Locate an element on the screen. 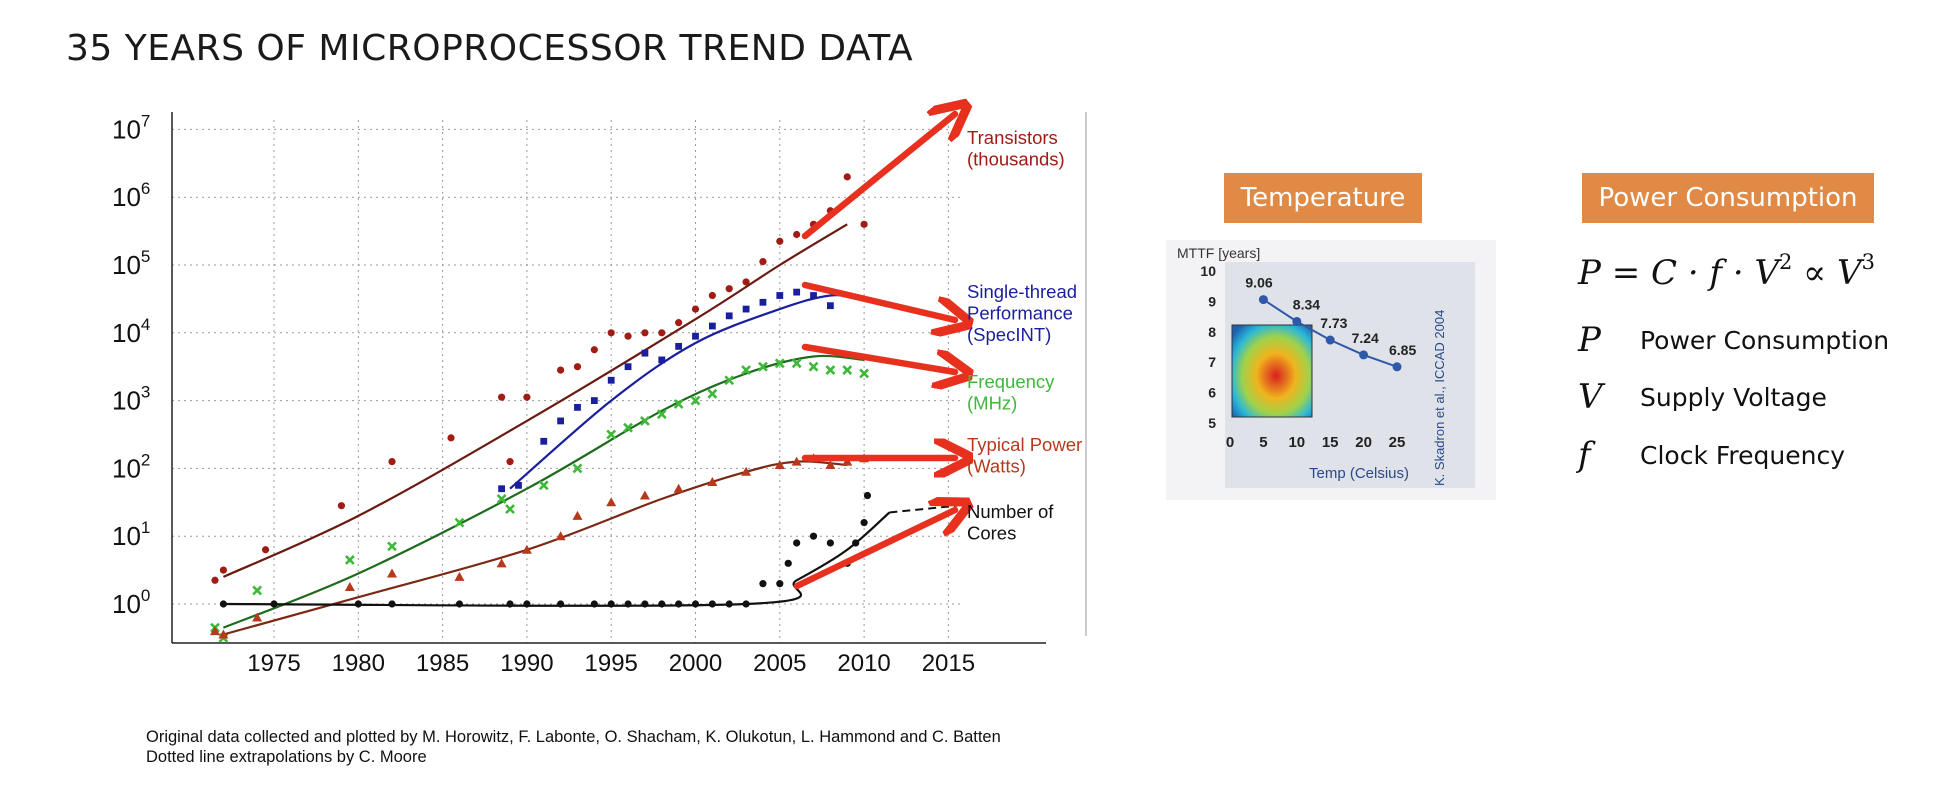  y-tick-label: 10⁷ is located at coordinates (131, 127).